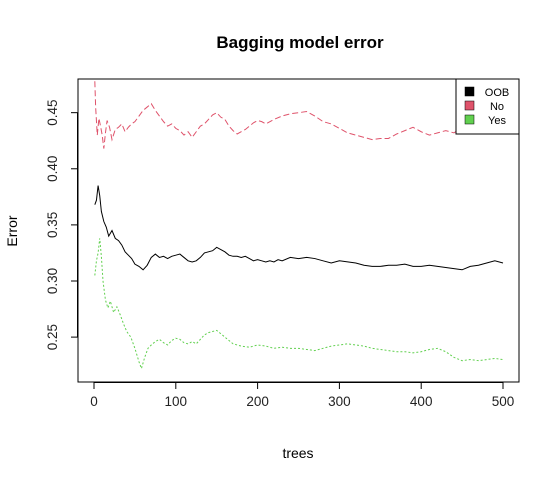 The height and width of the screenshot is (483, 560). I want to click on y-tick-label: 0.45, so click(52, 113).